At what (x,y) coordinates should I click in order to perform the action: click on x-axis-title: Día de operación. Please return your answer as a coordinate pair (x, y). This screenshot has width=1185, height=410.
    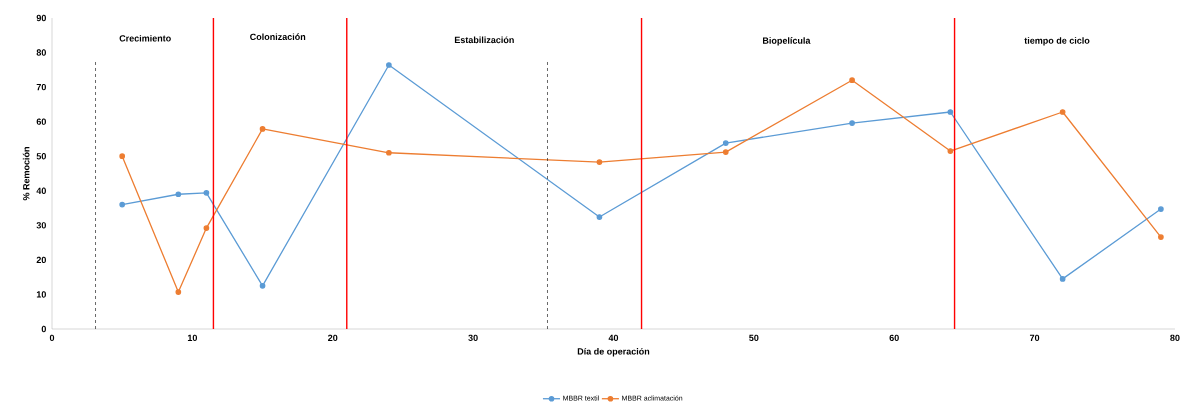
    Looking at the image, I should click on (613, 352).